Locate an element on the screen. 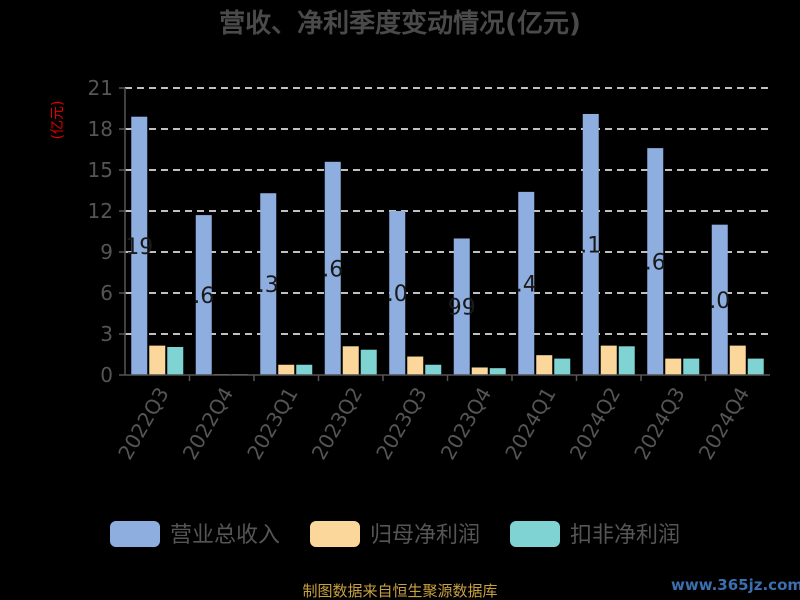  bar-label-2023Q2: .6 is located at coordinates (332, 269).